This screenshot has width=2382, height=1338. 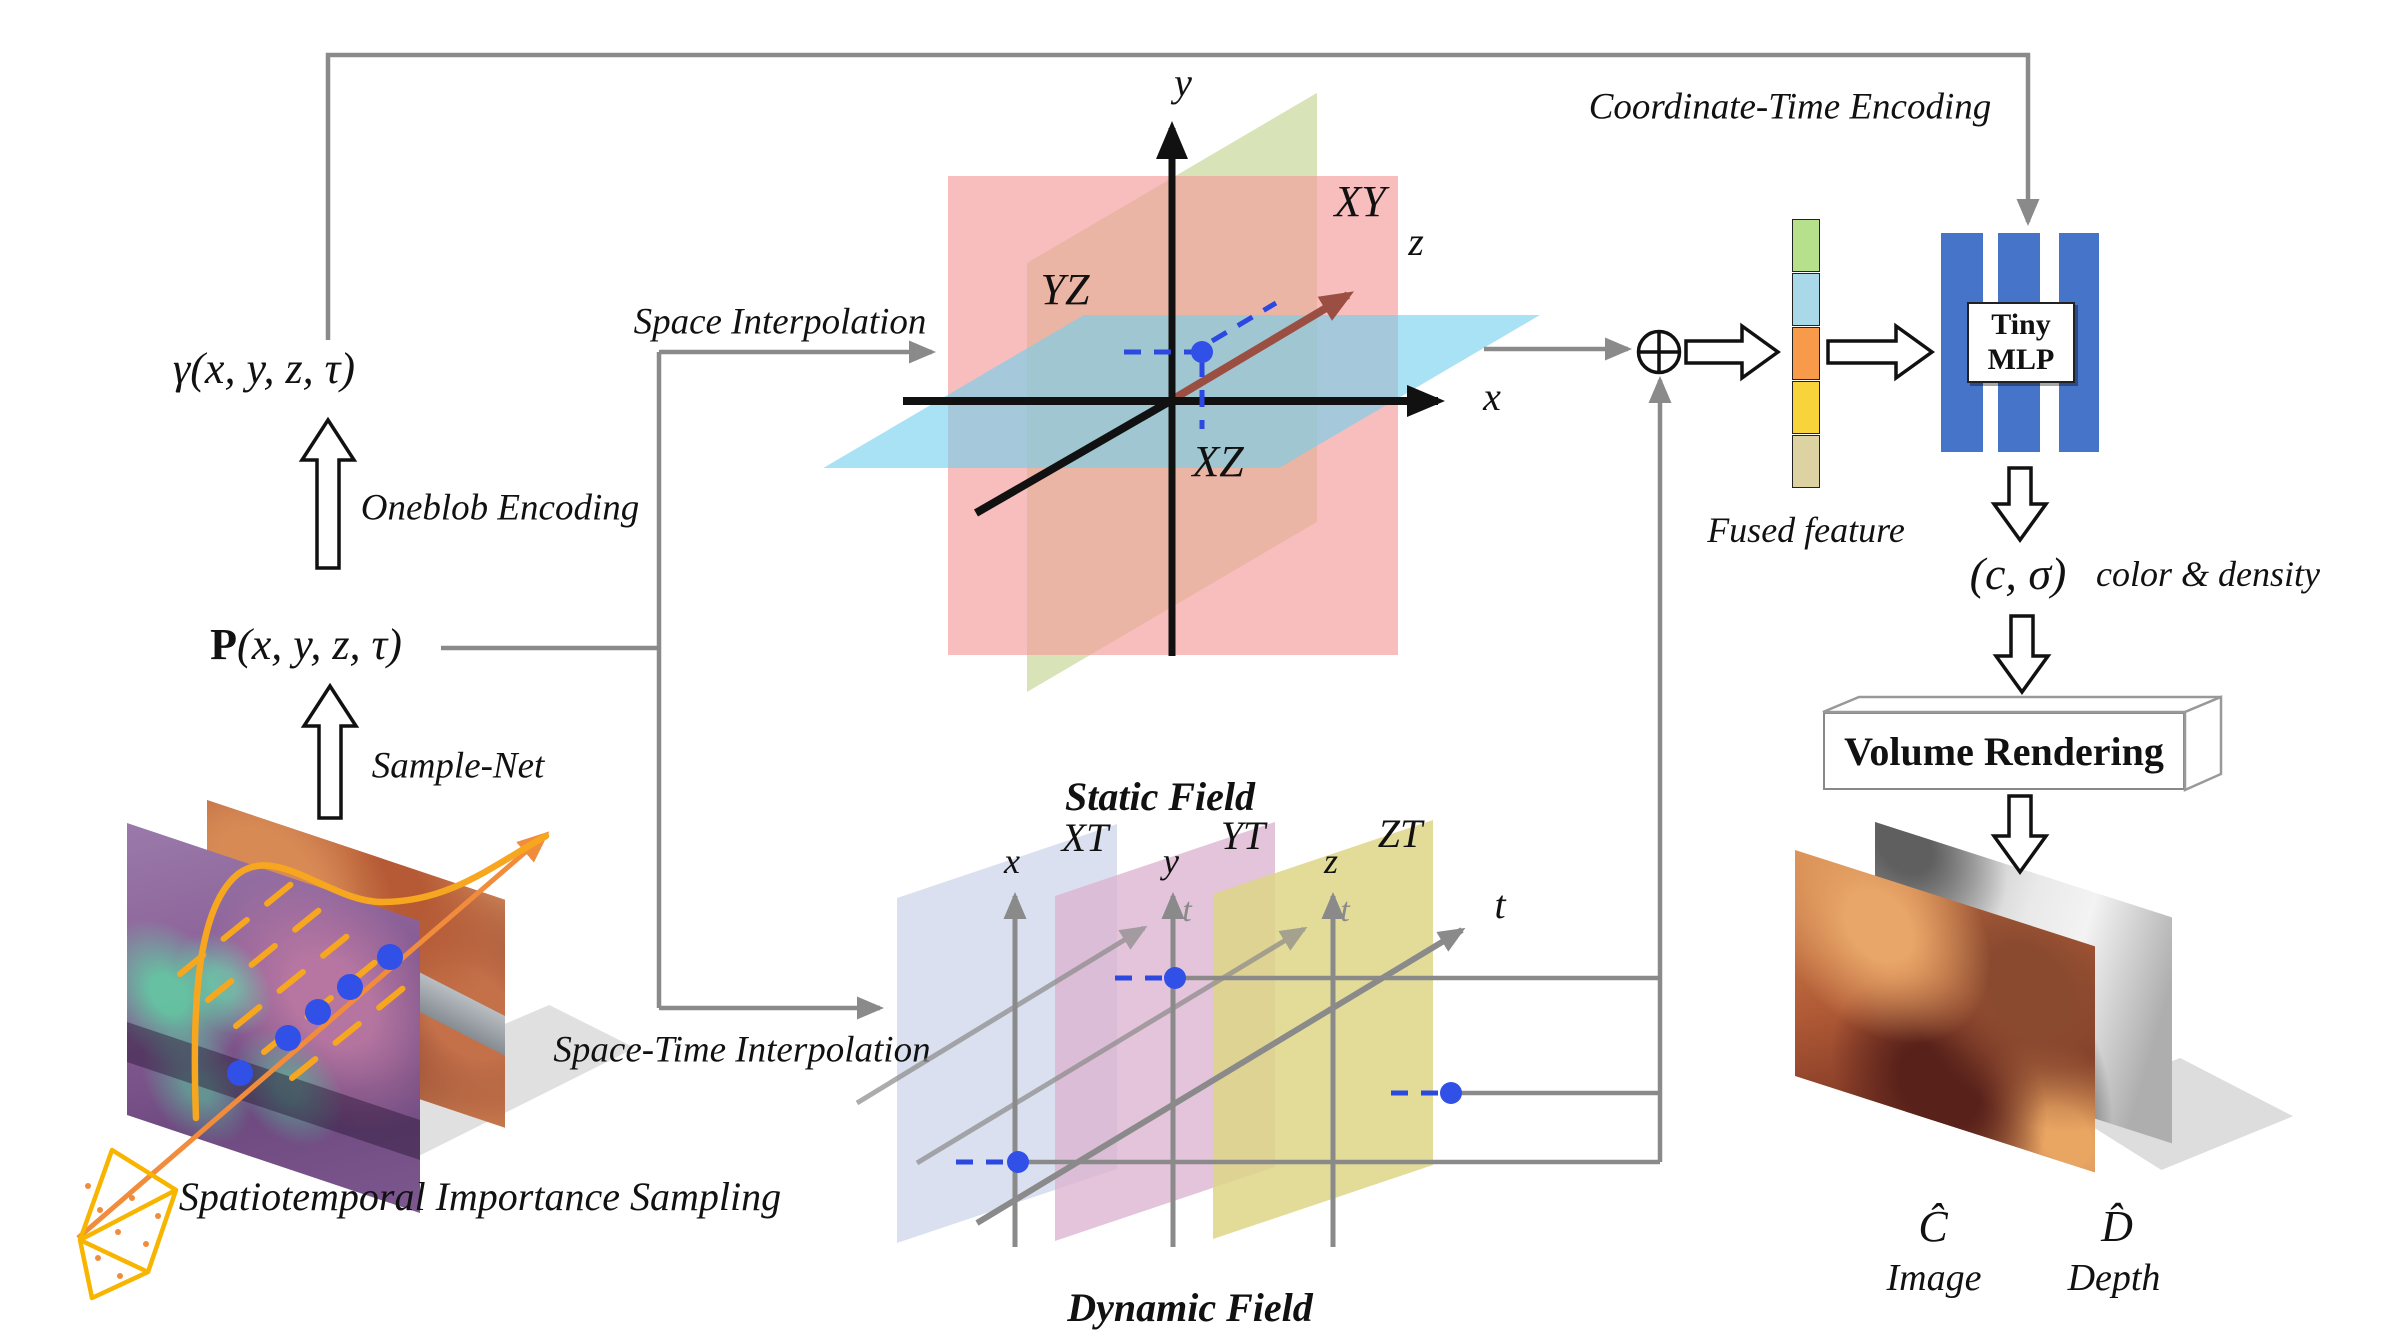 What do you see at coordinates (1500, 904) in the screenshot?
I see `dynamic-axis-t3-label: t` at bounding box center [1500, 904].